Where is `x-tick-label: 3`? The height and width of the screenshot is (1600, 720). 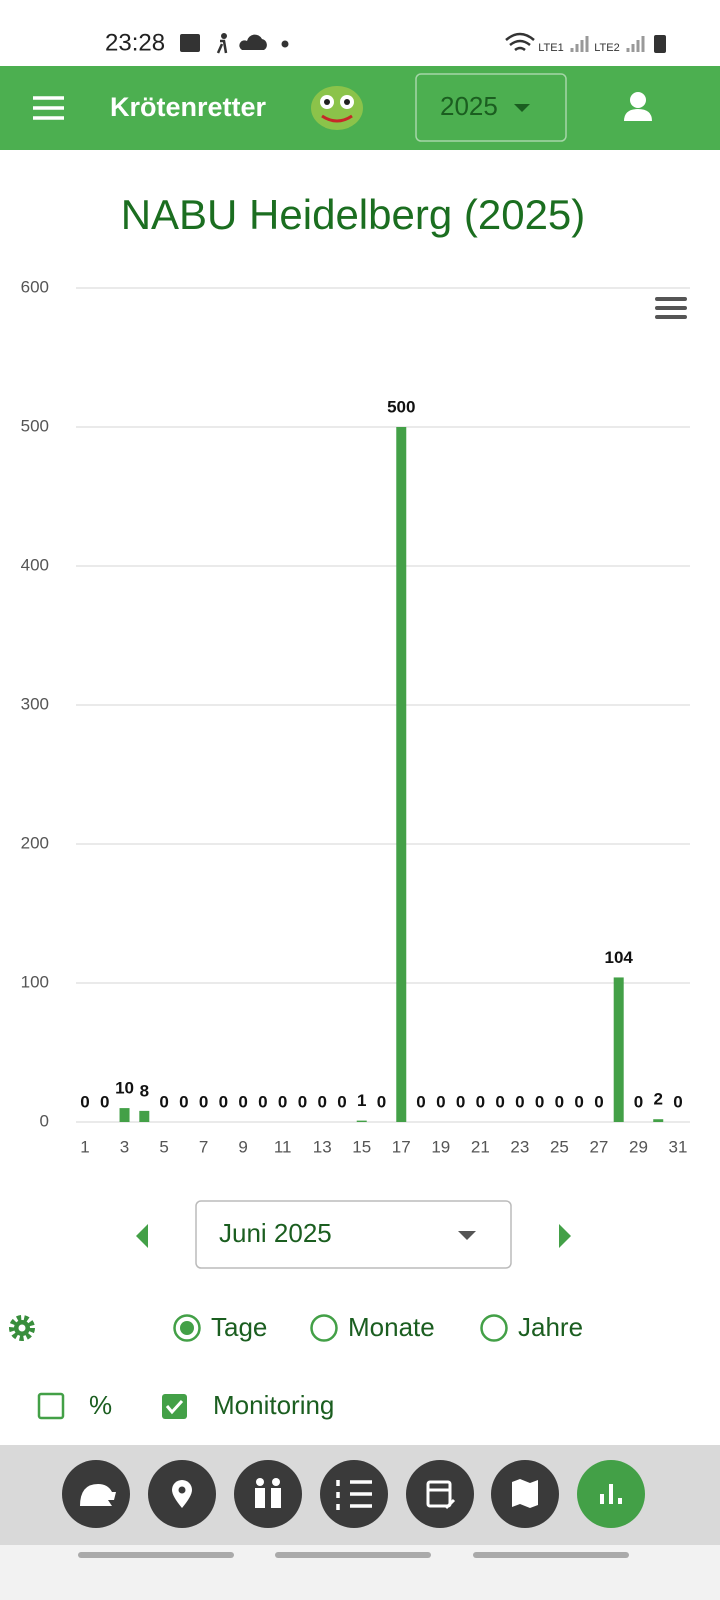
x-tick-label: 3 is located at coordinates (124, 1146).